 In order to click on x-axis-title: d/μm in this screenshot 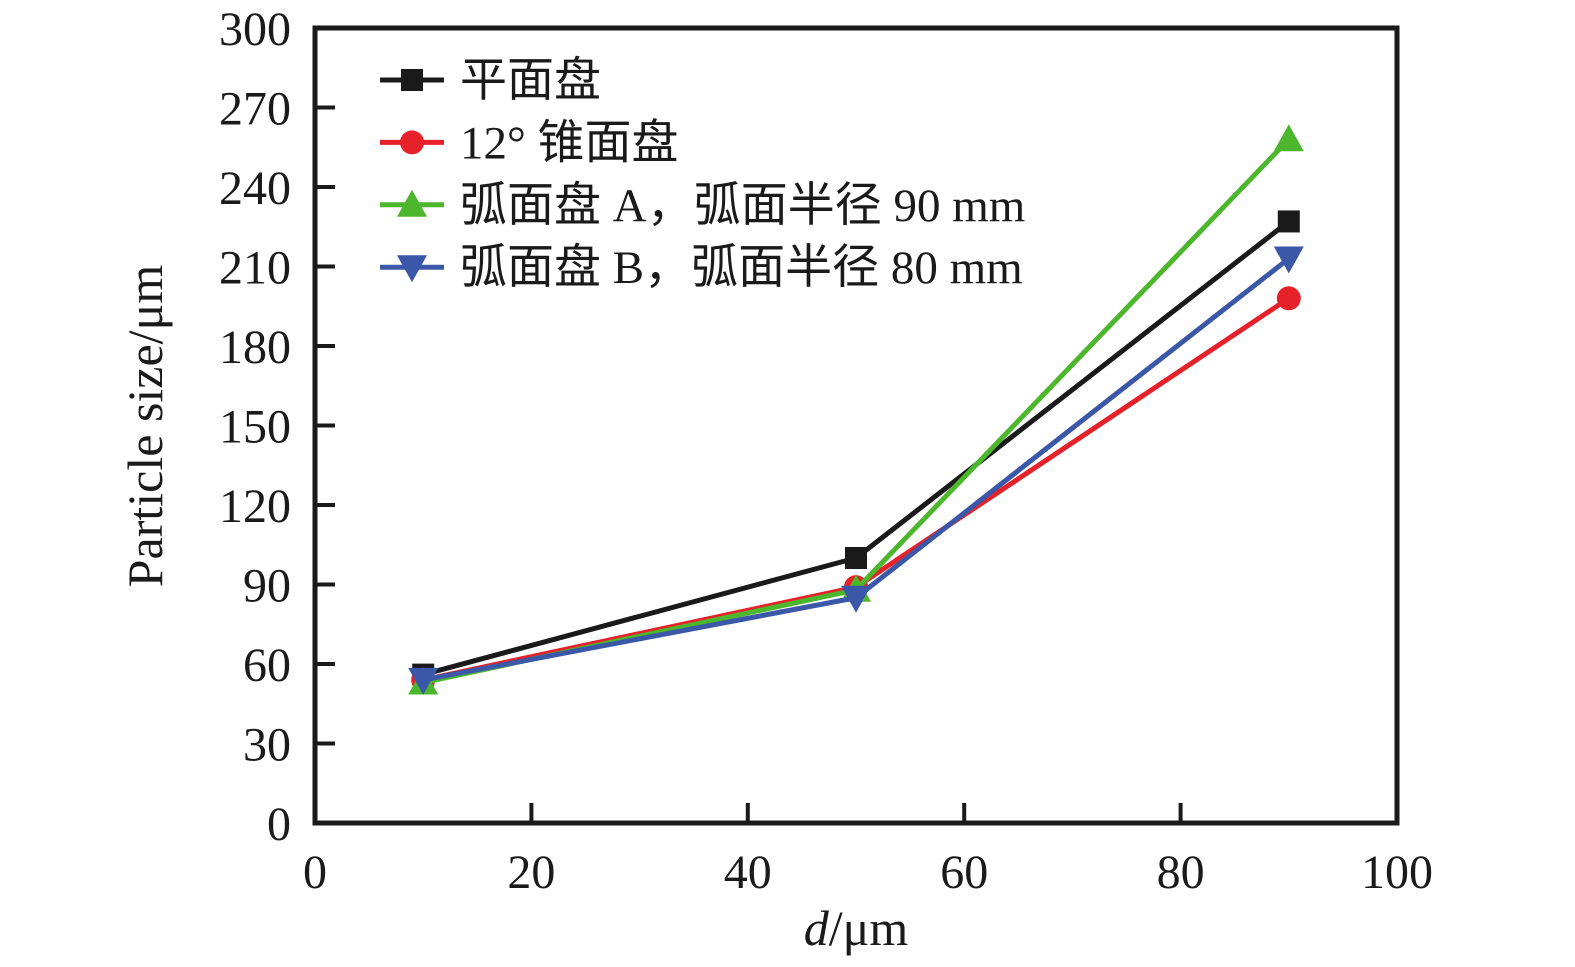, I will do `click(856, 928)`.